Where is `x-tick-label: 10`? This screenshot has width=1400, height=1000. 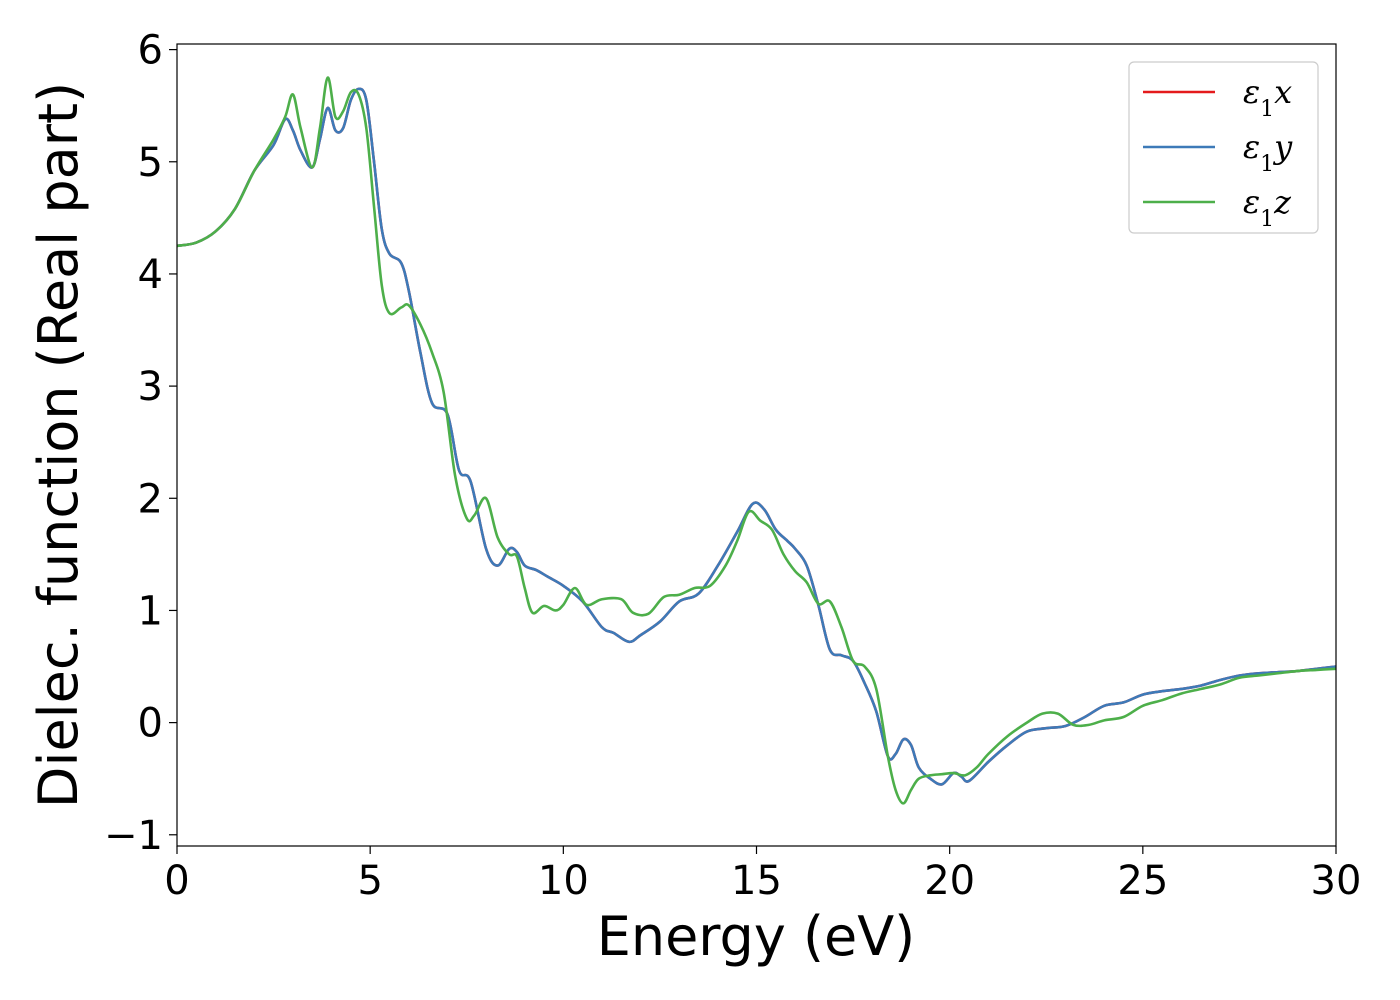
x-tick-label: 10 is located at coordinates (563, 881).